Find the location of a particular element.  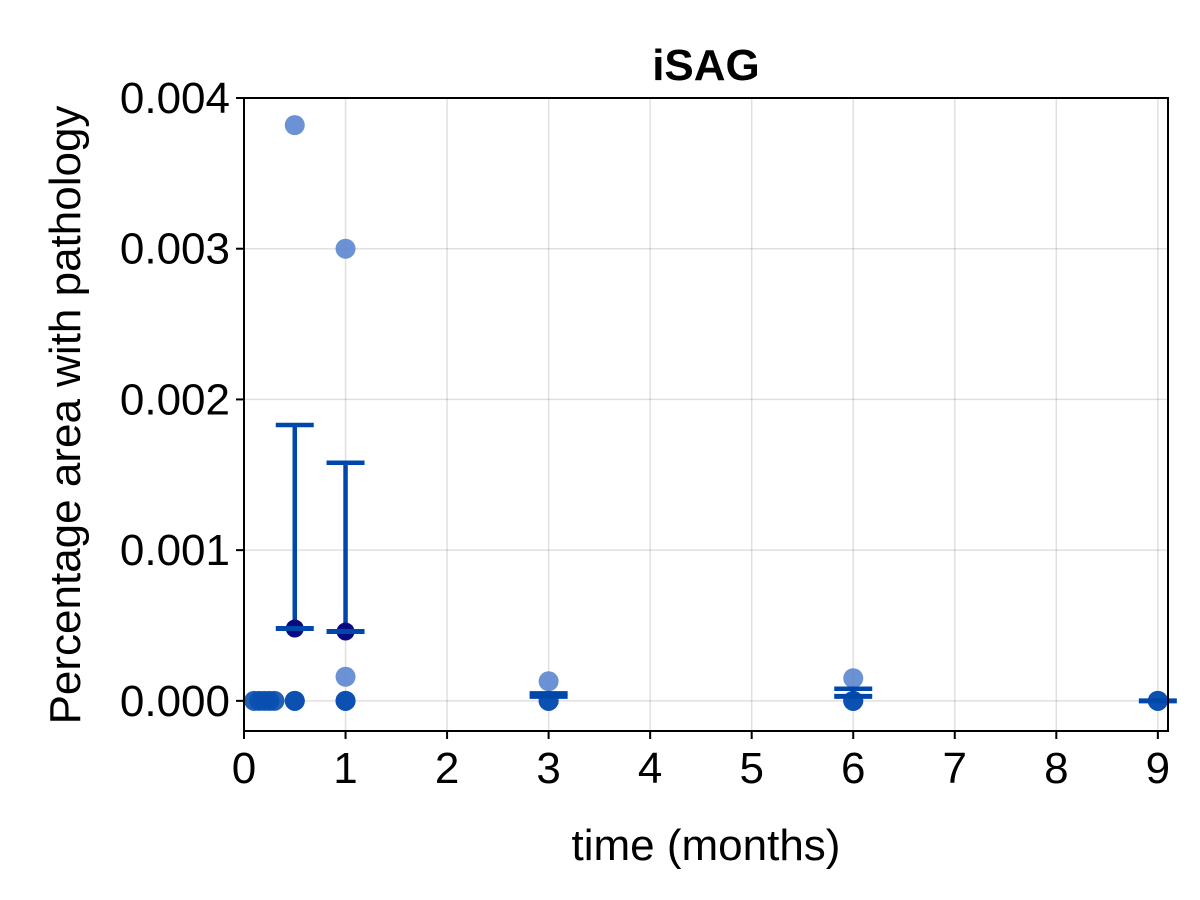

y-tick-label: 0.003 is located at coordinates (175, 249).